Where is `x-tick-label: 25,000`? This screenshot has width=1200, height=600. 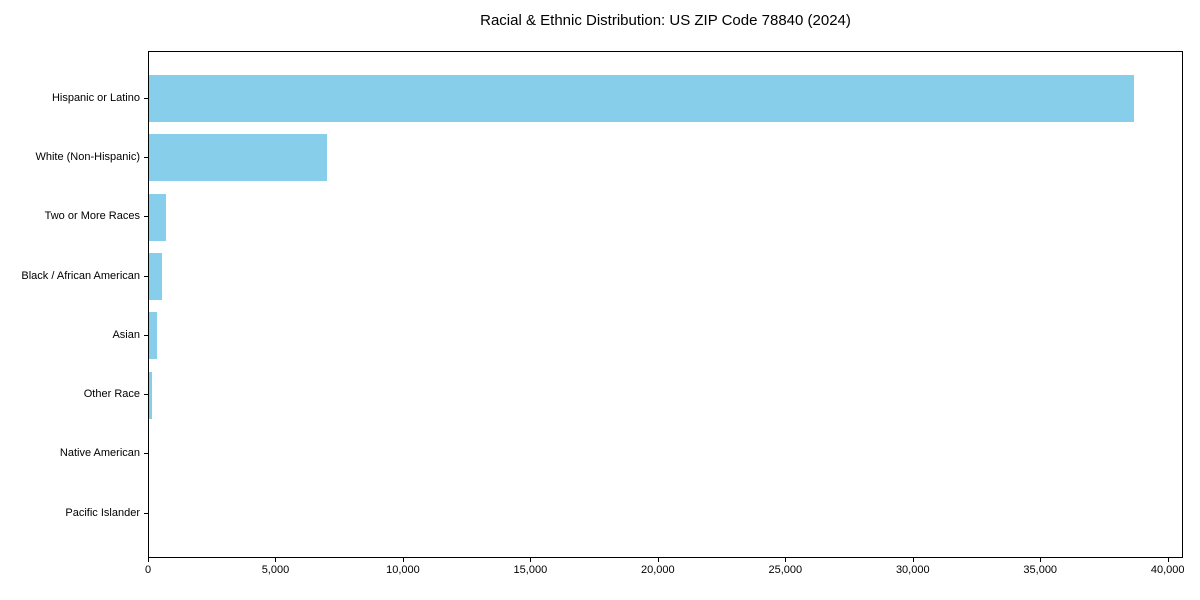
x-tick-label: 25,000 is located at coordinates (785, 570).